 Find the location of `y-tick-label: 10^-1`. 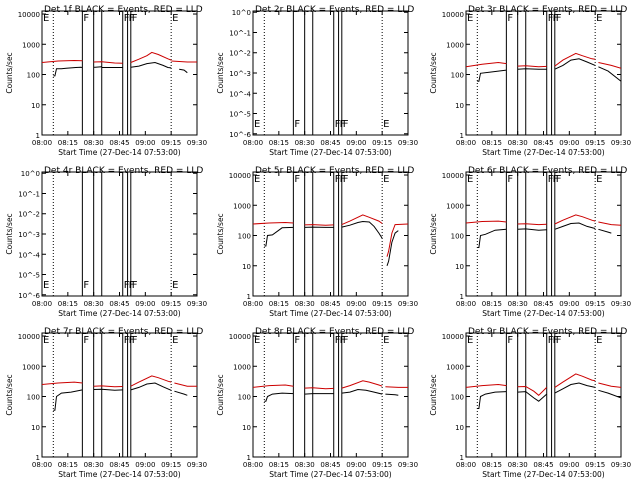

y-tick-label: 10^-1 is located at coordinates (29, 194).